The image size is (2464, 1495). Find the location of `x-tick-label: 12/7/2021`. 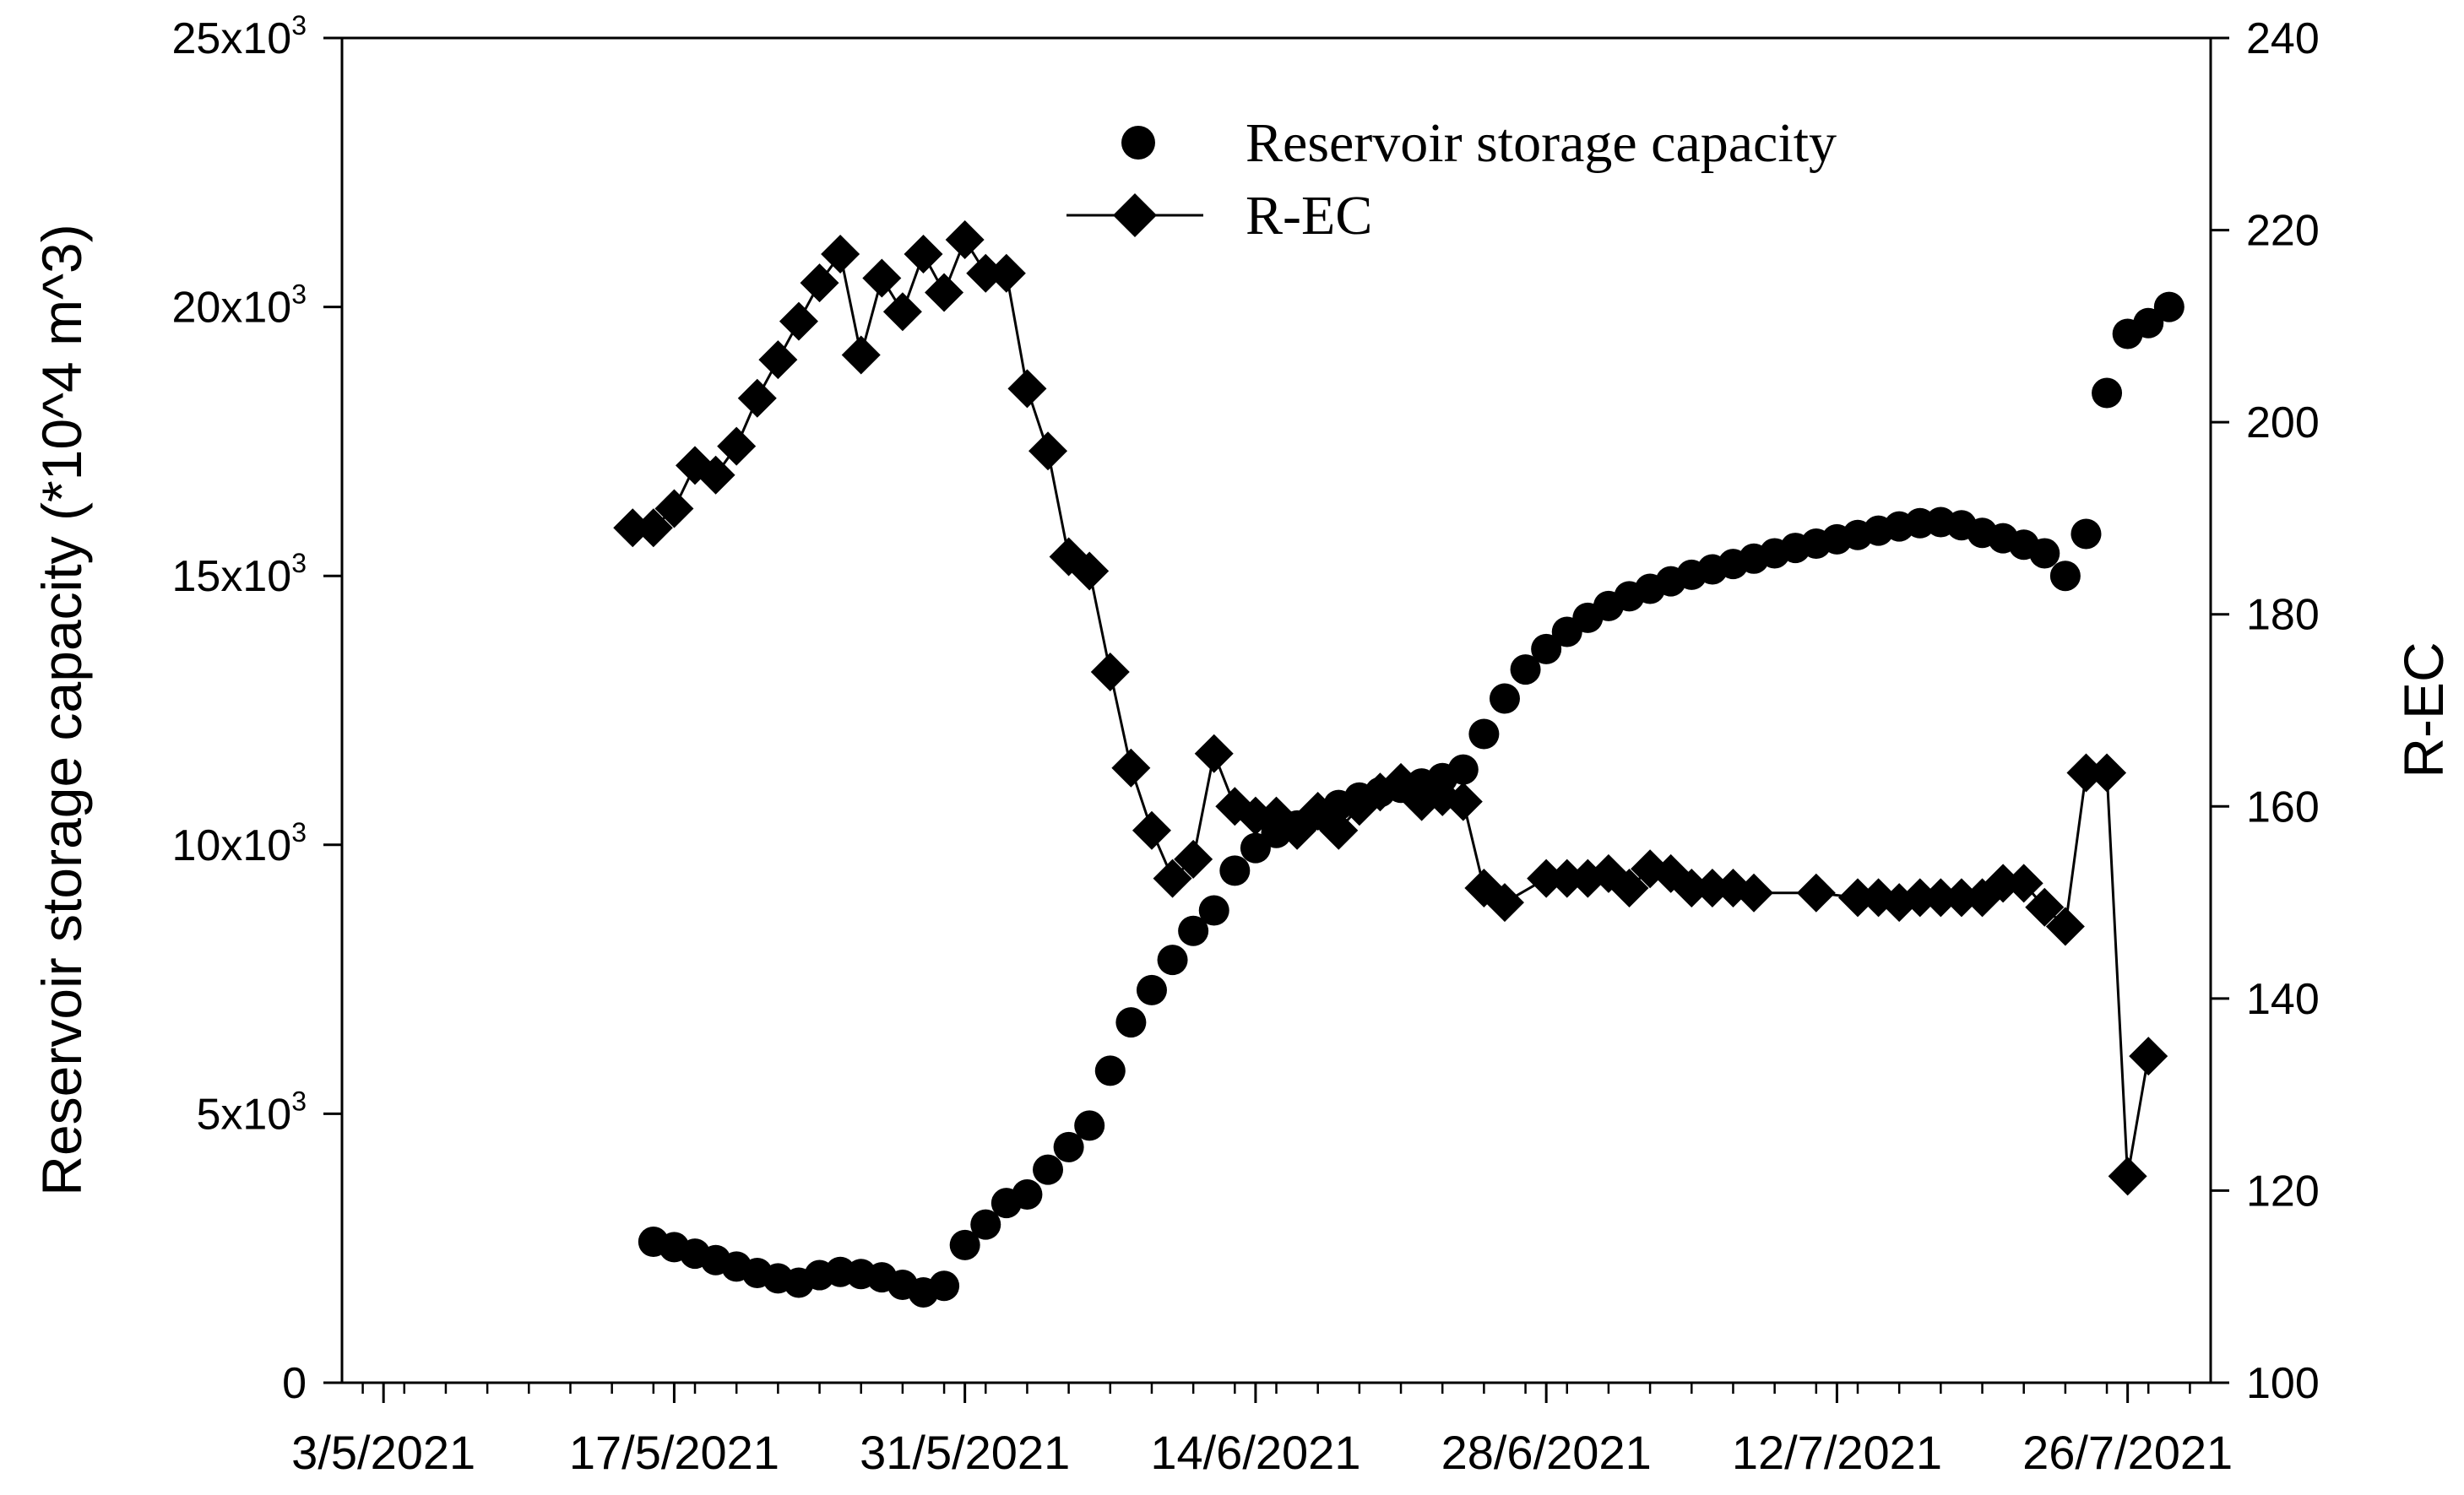

x-tick-label: 12/7/2021 is located at coordinates (1837, 1452).